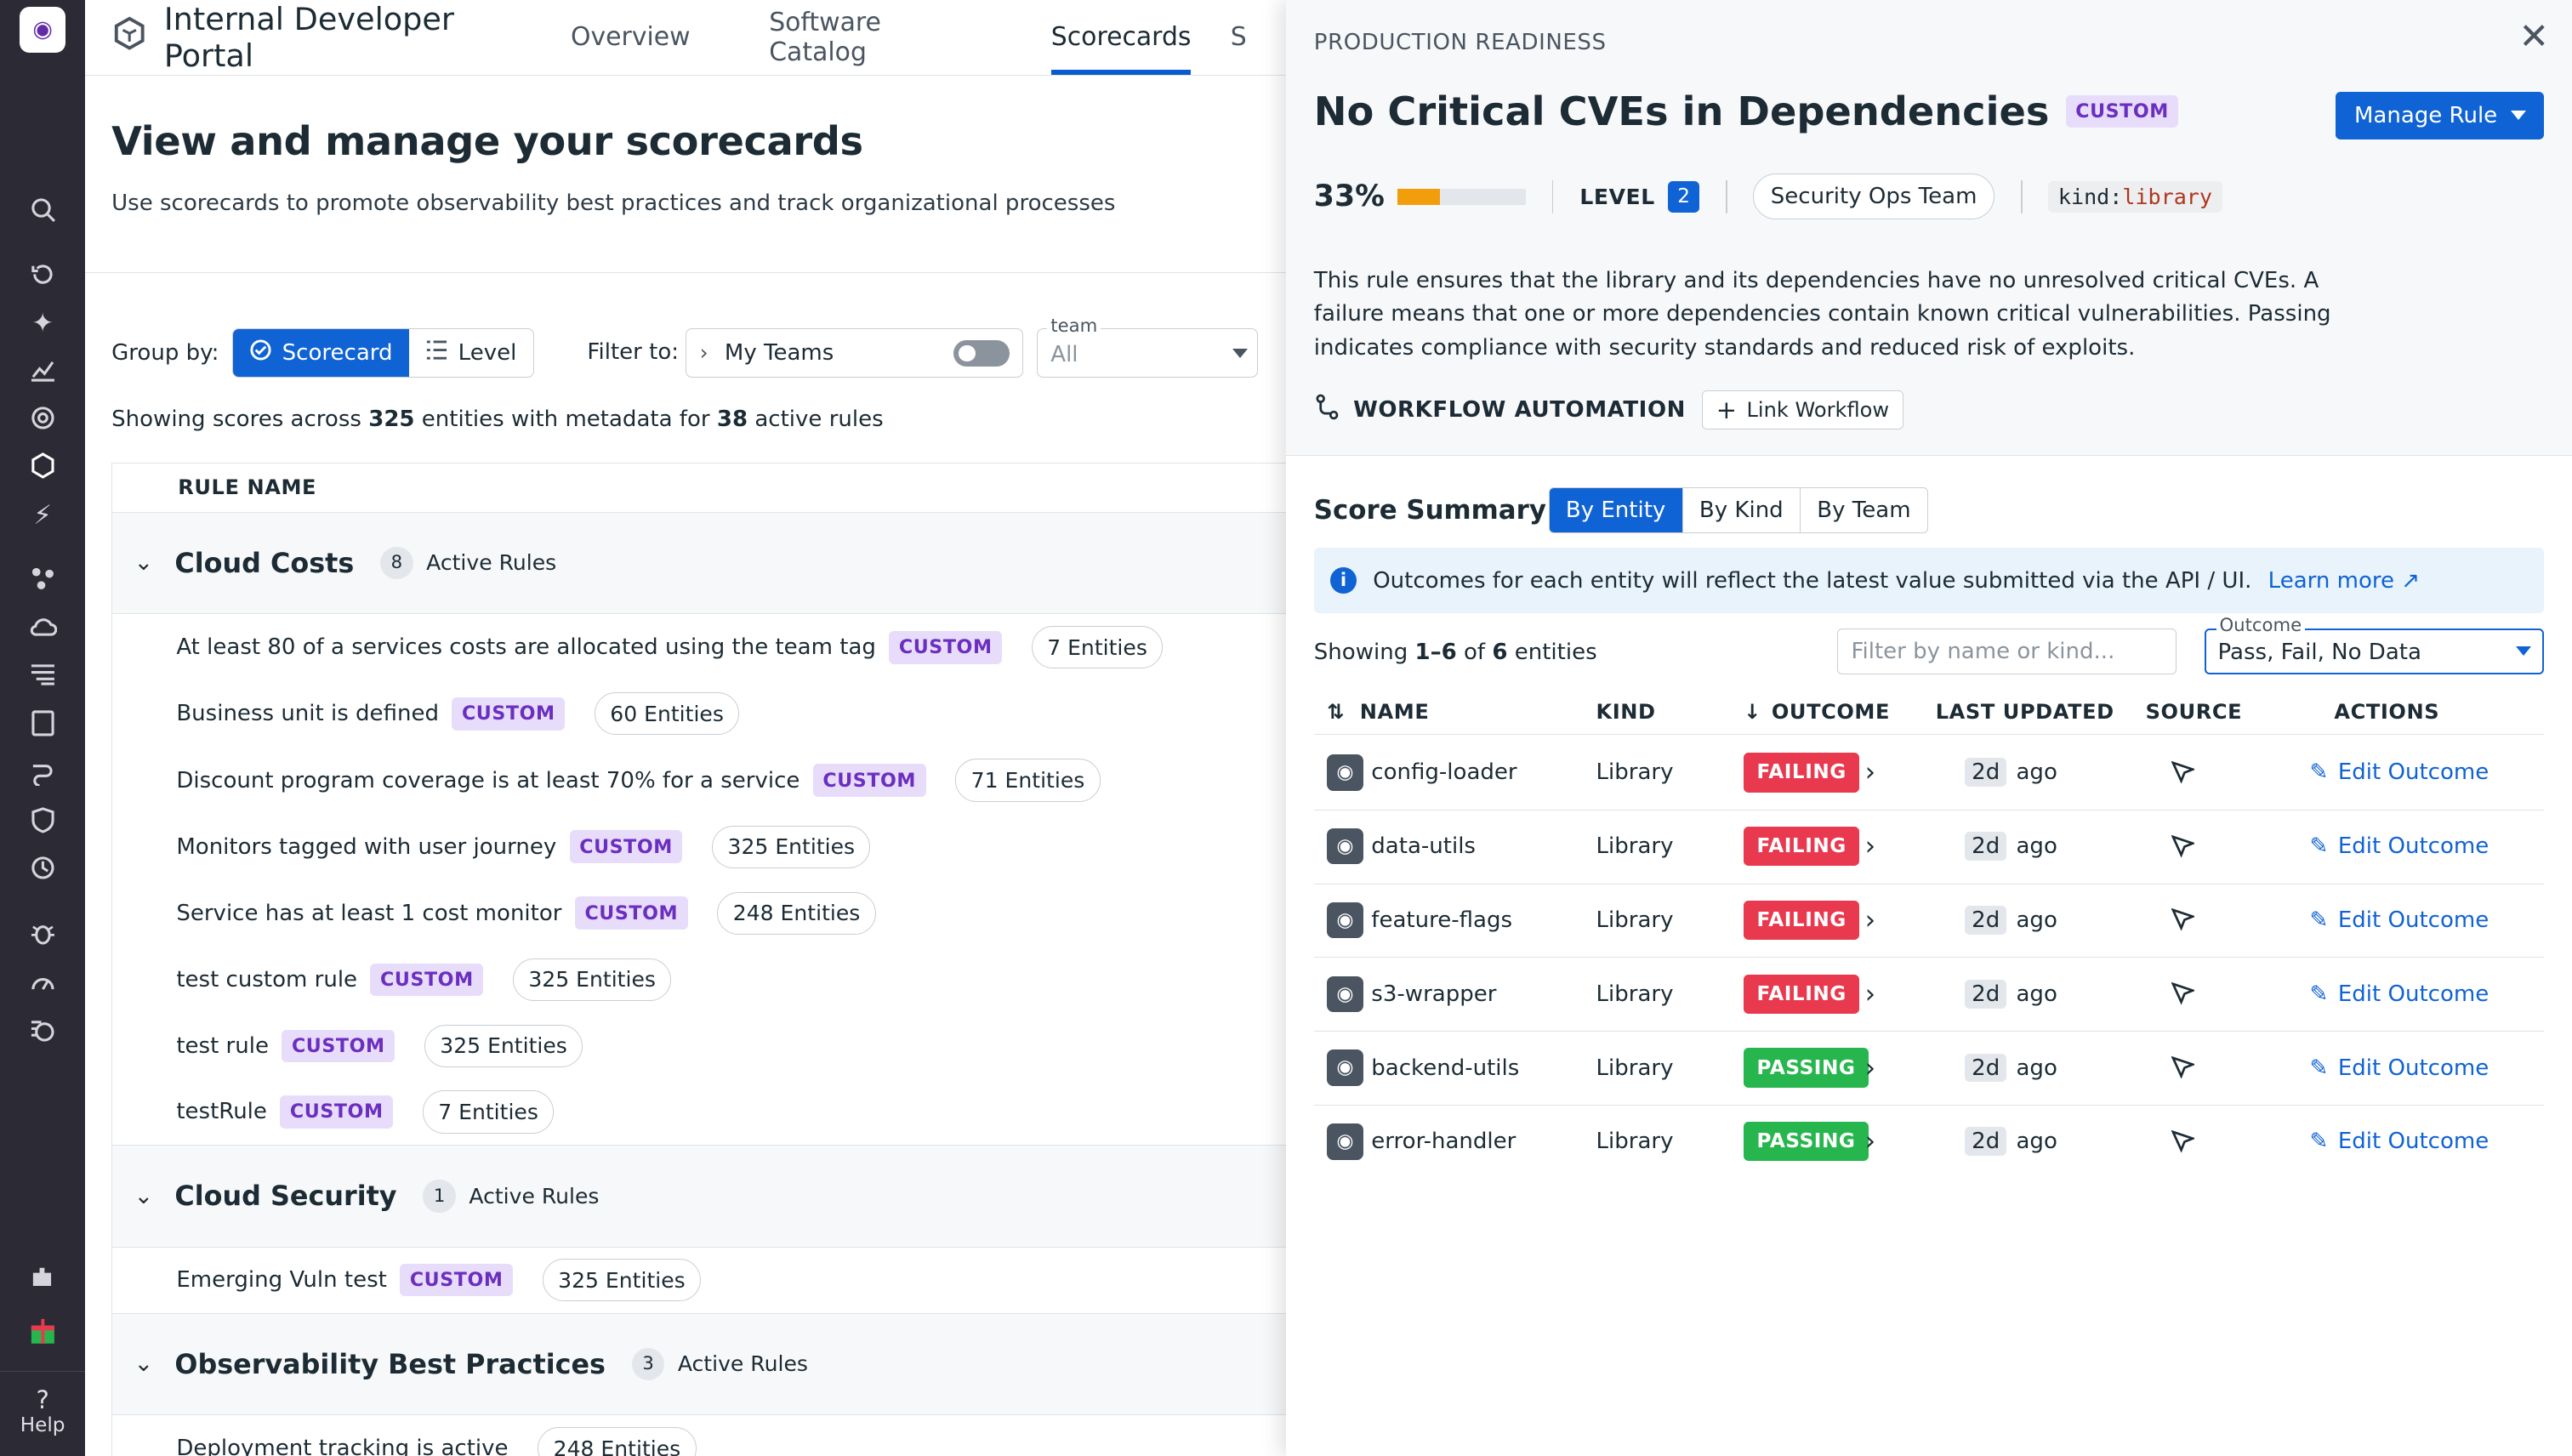  What do you see at coordinates (700, 563) in the screenshot?
I see `group-row: ⌄ Cloud Costs 8 Active Rules` at bounding box center [700, 563].